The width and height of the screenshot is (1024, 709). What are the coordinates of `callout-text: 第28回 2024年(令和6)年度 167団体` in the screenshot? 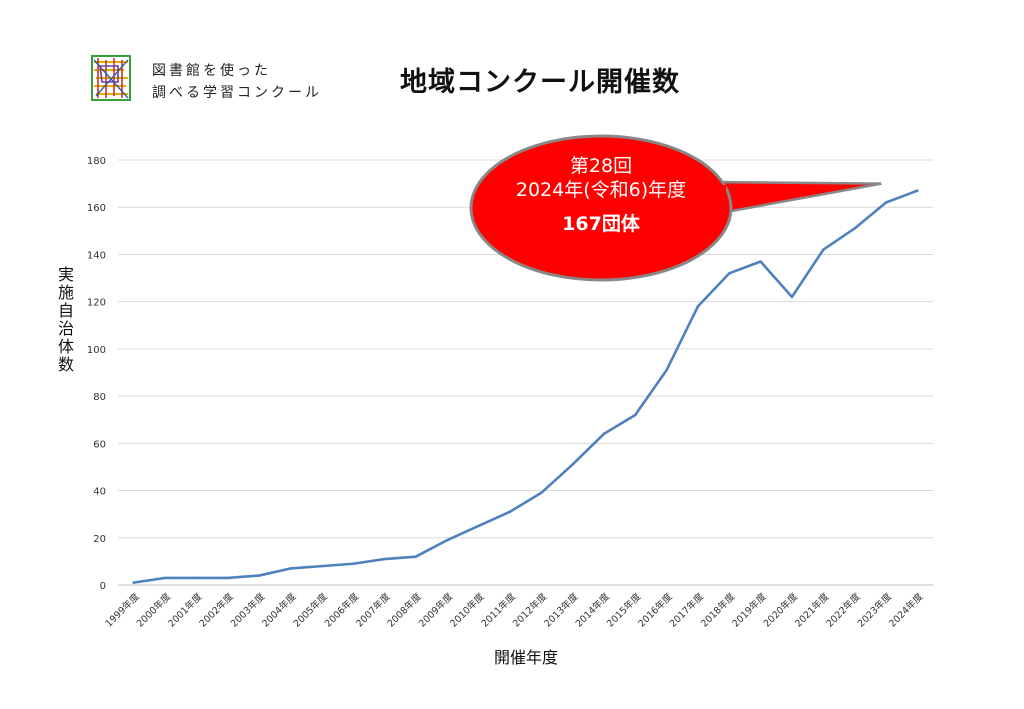 It's located at (601, 195).